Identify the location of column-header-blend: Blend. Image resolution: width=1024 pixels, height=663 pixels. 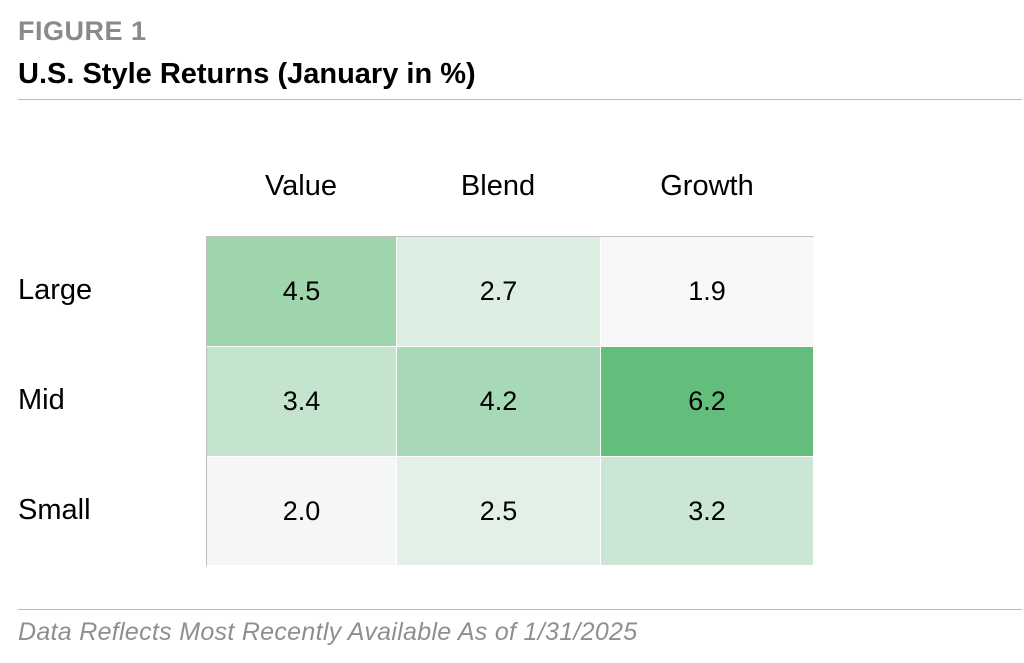
(498, 186).